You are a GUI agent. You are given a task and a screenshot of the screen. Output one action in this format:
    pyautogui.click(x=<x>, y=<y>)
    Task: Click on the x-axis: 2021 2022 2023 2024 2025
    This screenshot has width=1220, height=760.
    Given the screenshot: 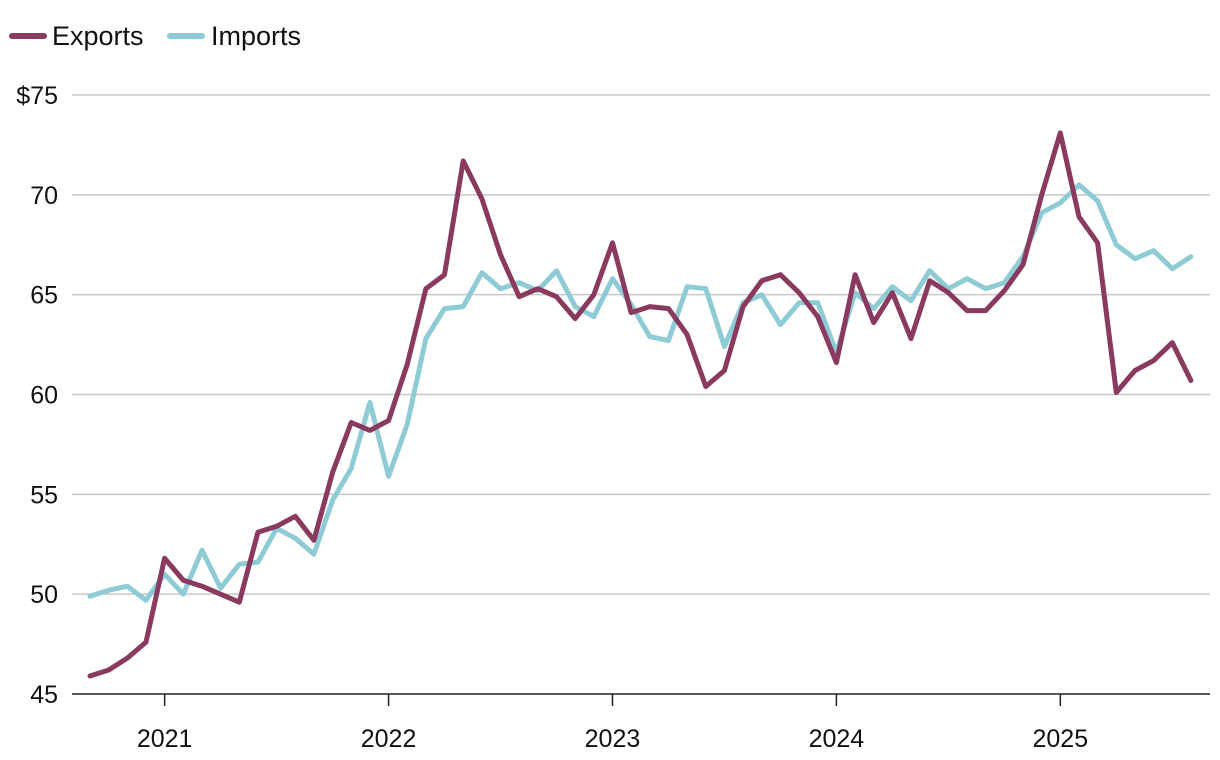 What is the action you would take?
    pyautogui.click(x=641, y=723)
    